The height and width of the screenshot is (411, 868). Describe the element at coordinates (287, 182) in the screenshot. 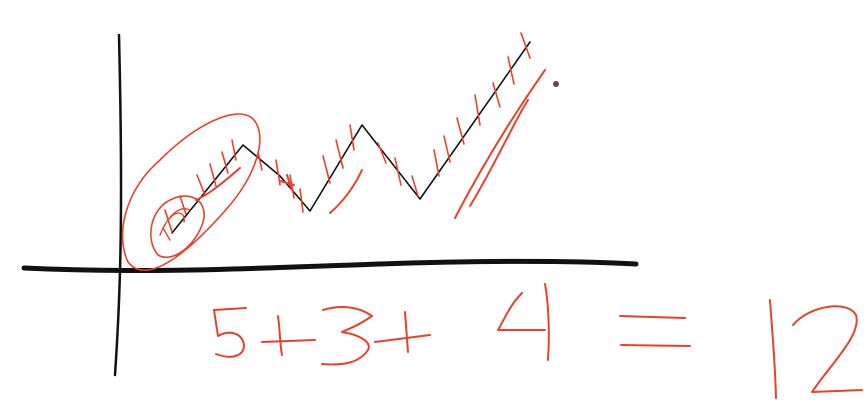

I see `arrow-mark` at that location.